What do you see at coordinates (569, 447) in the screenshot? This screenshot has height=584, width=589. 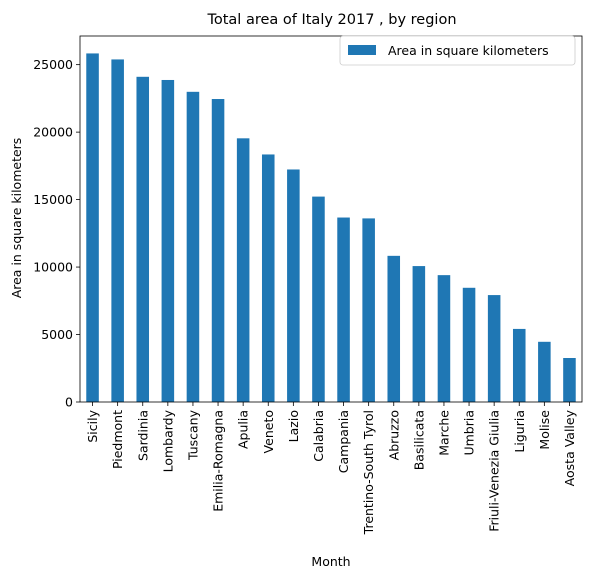 I see `x-tick-label: Aosta Valley` at bounding box center [569, 447].